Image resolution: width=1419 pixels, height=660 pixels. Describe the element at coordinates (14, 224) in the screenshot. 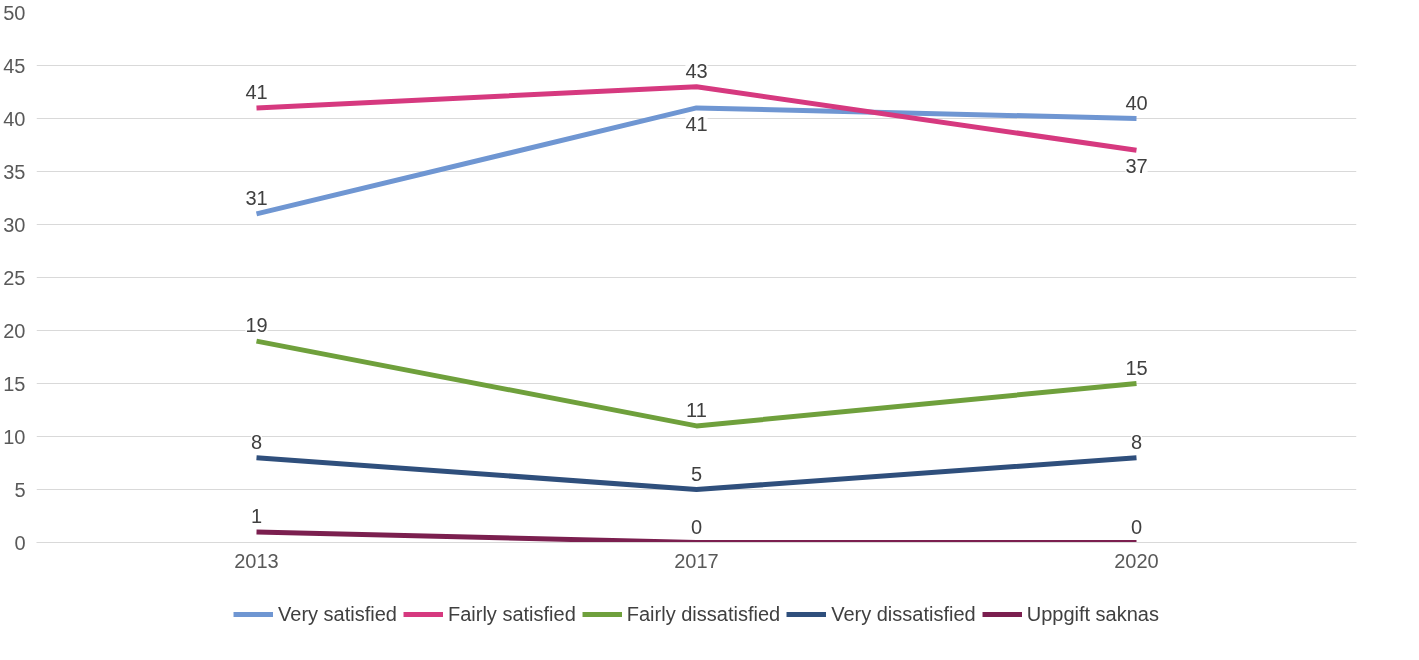

I see `y-tick-label: 30` at that location.